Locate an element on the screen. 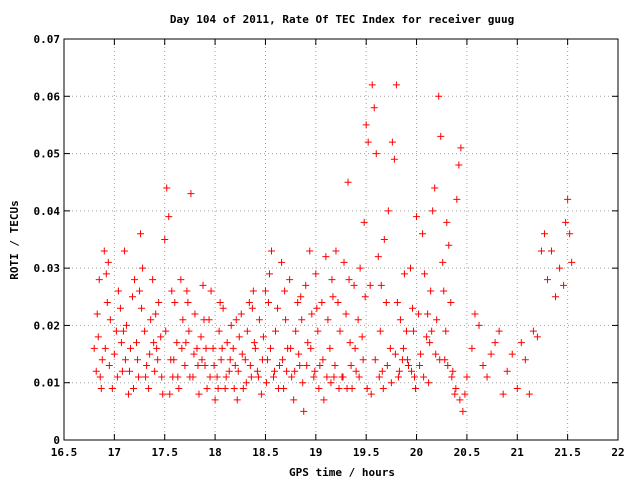 The height and width of the screenshot is (480, 640). x-axis-label: GPS time / hours is located at coordinates (342, 472).